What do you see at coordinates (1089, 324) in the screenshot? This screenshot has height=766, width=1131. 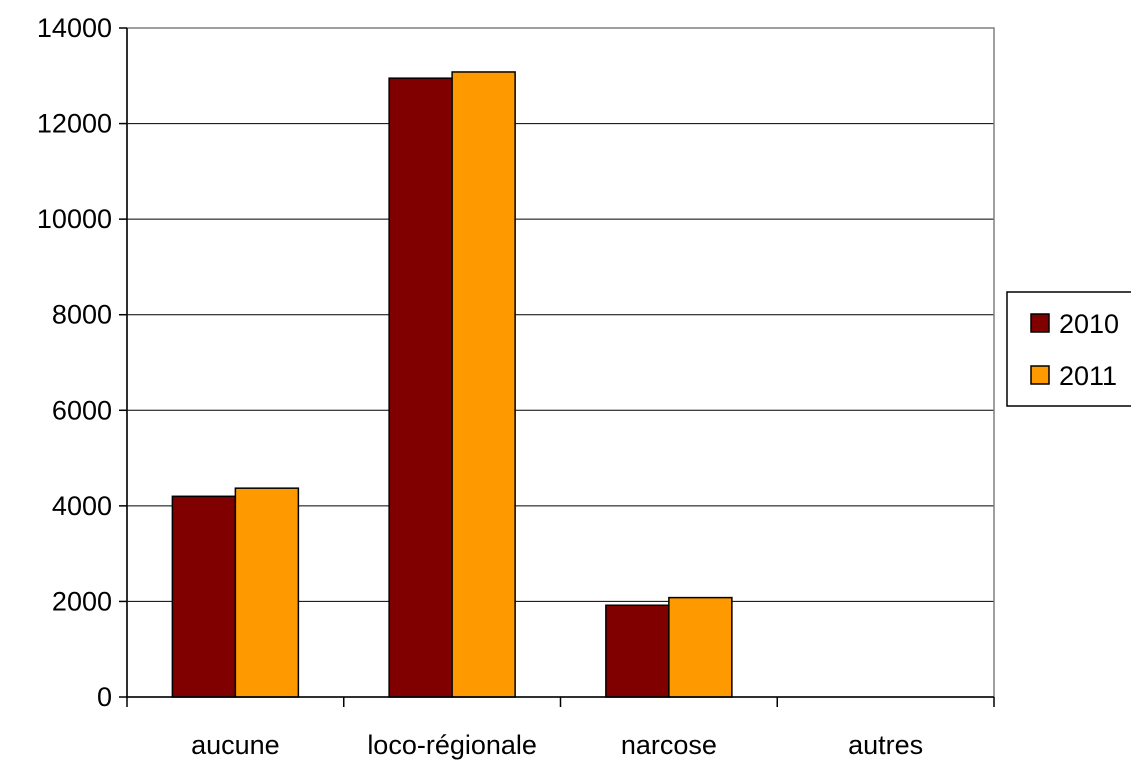 I see `legend-label-2010: 2010` at bounding box center [1089, 324].